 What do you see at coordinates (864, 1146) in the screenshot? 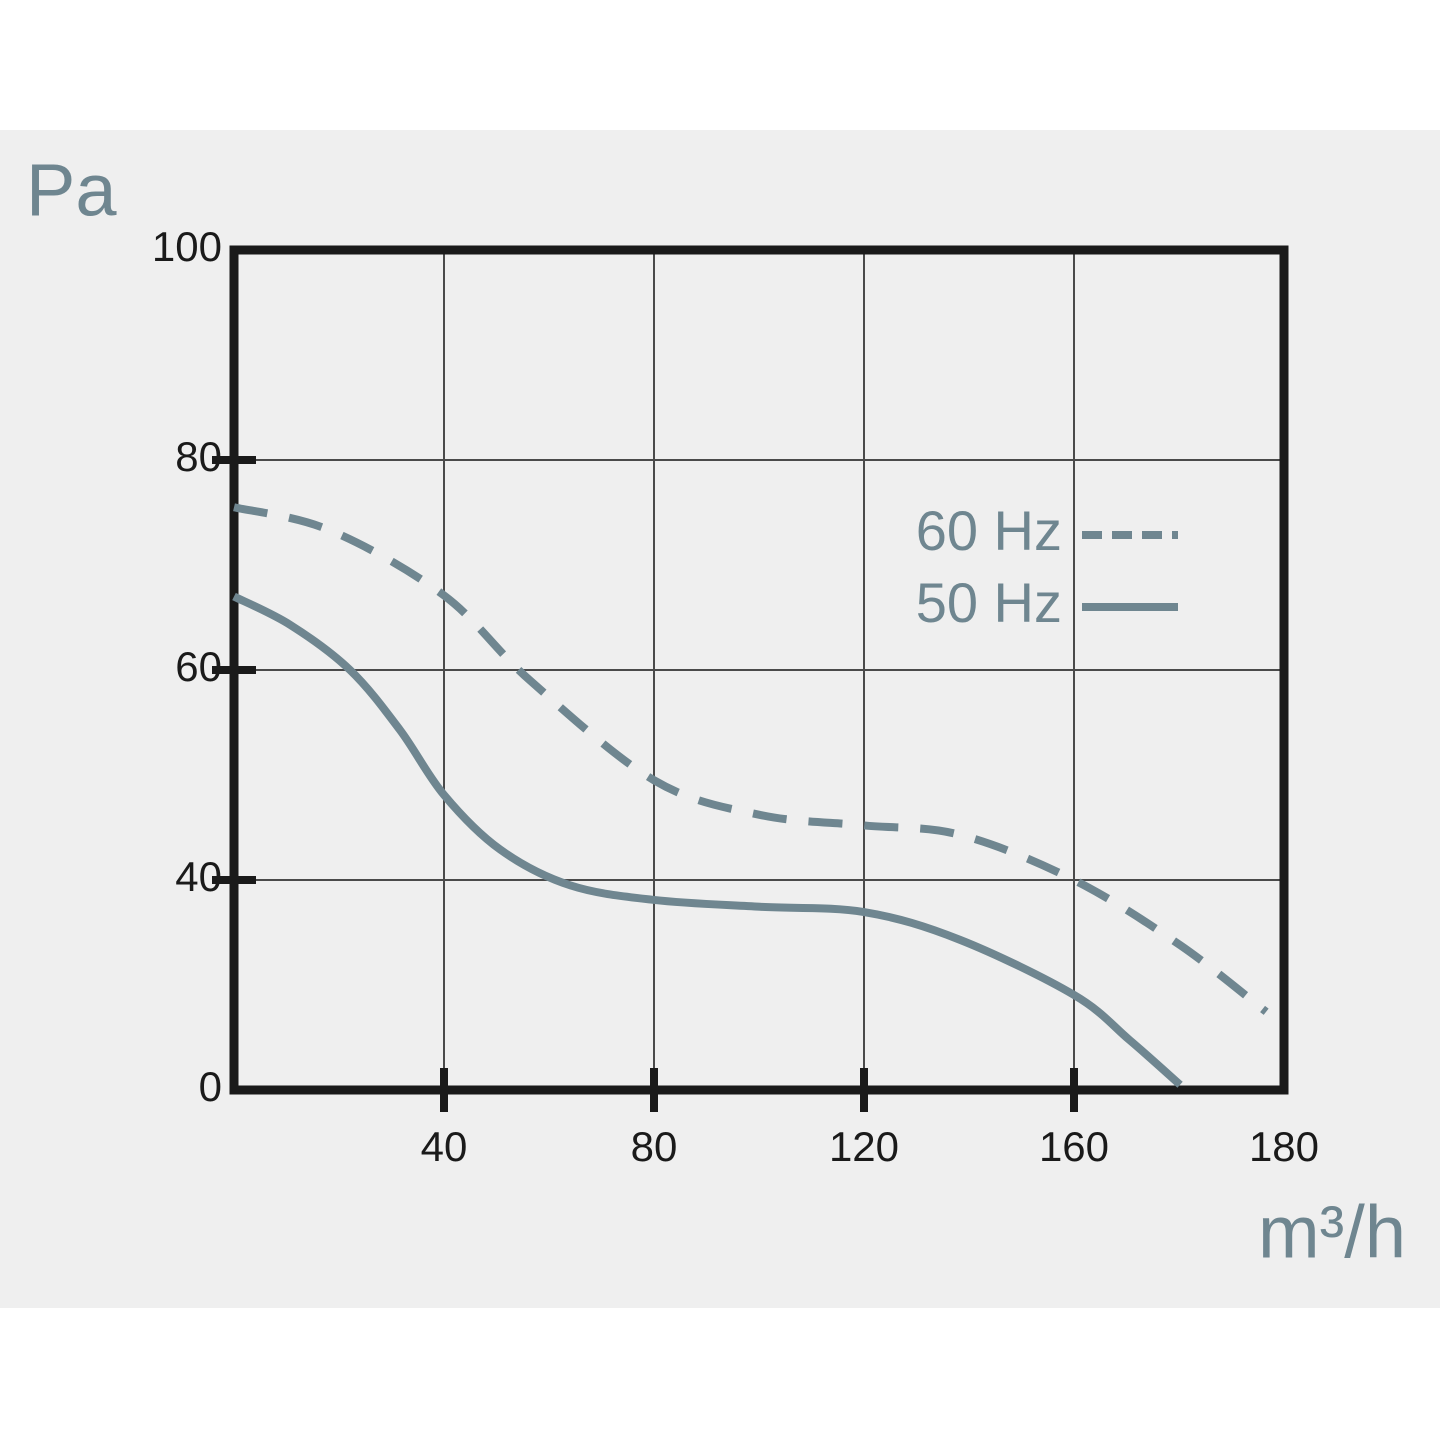
I see `x-tick-label: 120` at bounding box center [864, 1146].